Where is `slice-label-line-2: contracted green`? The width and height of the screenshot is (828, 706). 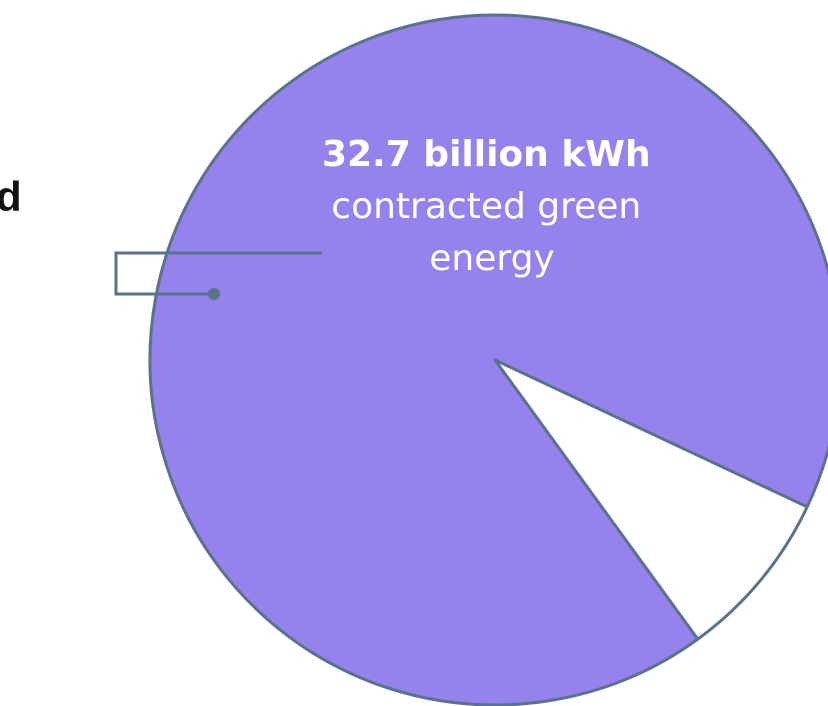 slice-label-line-2: contracted green is located at coordinates (486, 206).